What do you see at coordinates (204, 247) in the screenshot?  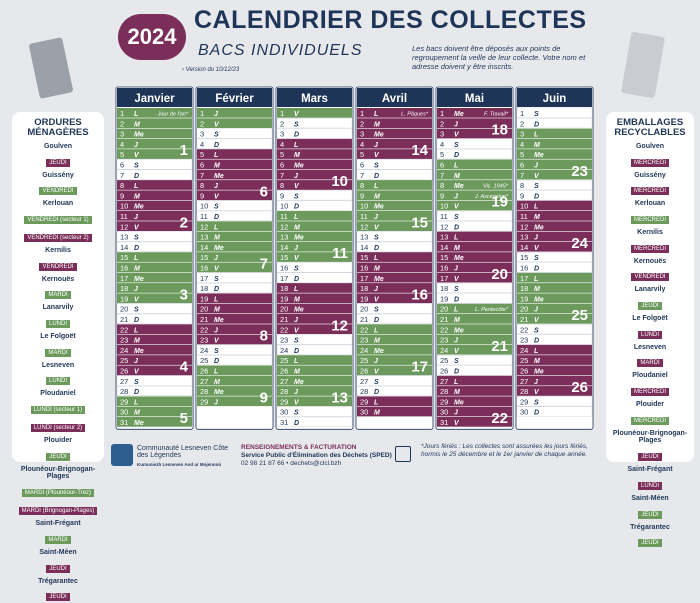 I see `day-number: 14` at bounding box center [204, 247].